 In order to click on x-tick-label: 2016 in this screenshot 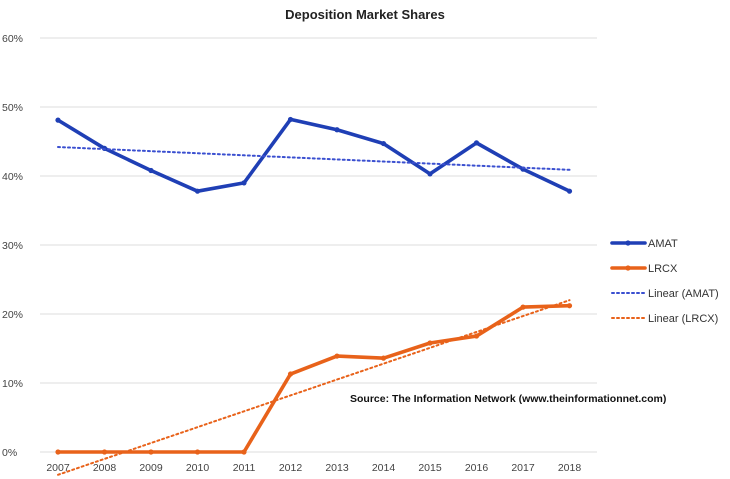, I will do `click(477, 468)`.